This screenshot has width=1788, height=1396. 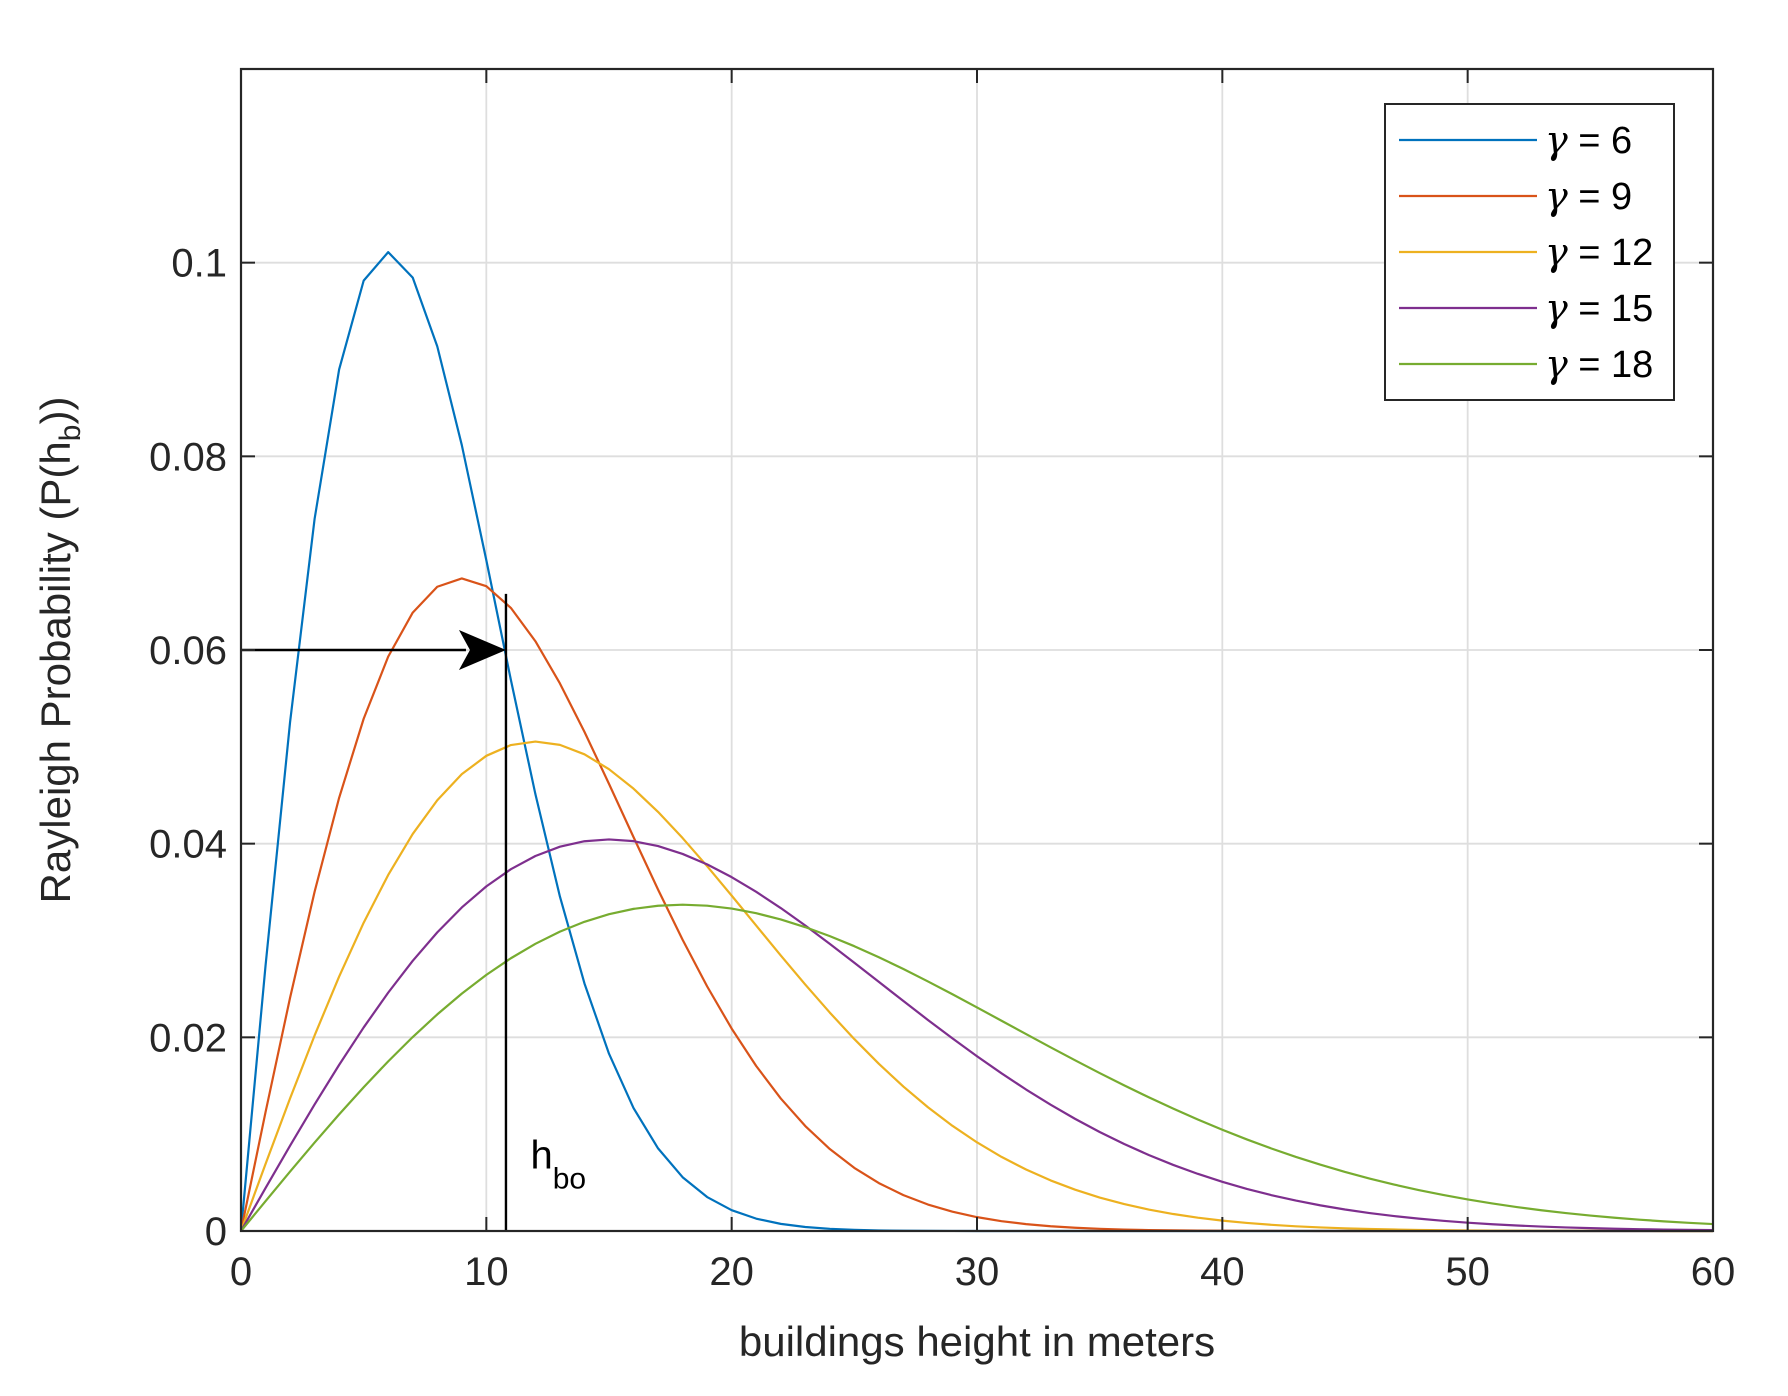 What do you see at coordinates (731, 1272) in the screenshot?
I see `x-tick-label: 20` at bounding box center [731, 1272].